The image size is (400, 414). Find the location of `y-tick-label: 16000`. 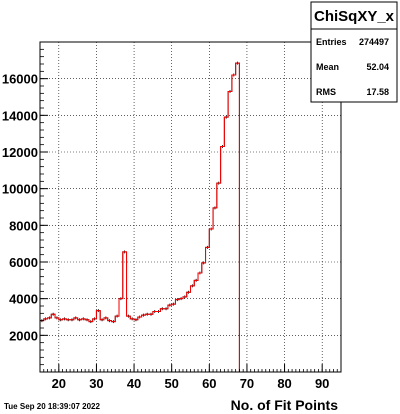

y-tick-label: 16000 is located at coordinates (20, 79).